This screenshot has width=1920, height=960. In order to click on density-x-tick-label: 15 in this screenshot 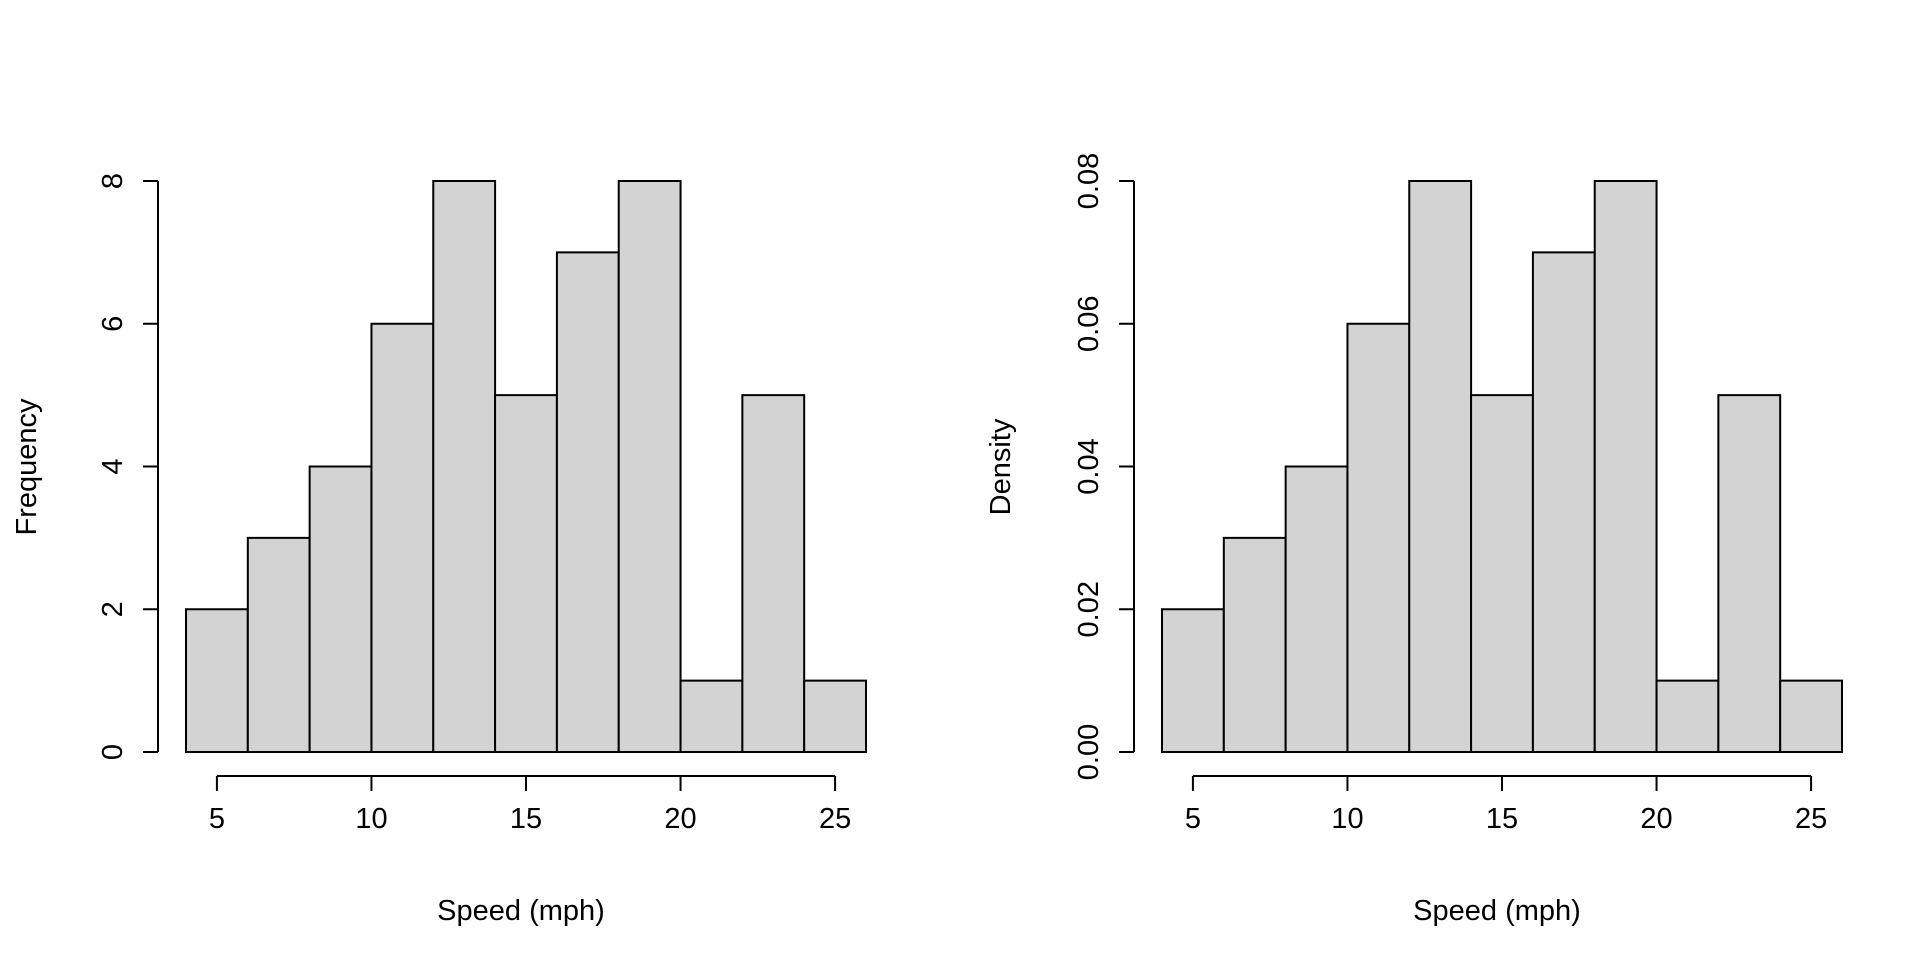, I will do `click(1502, 819)`.